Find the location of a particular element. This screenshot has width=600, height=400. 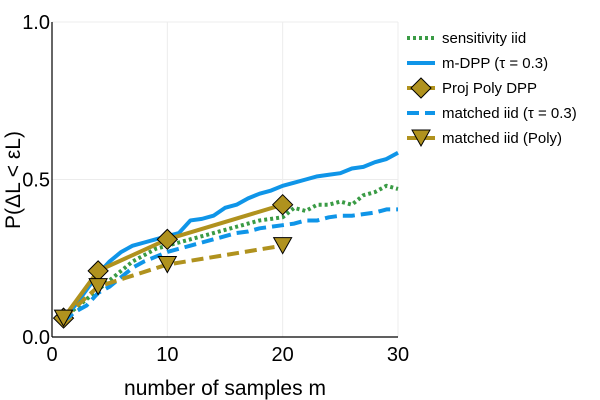

legend-item: sensitivity iid is located at coordinates (466, 38).